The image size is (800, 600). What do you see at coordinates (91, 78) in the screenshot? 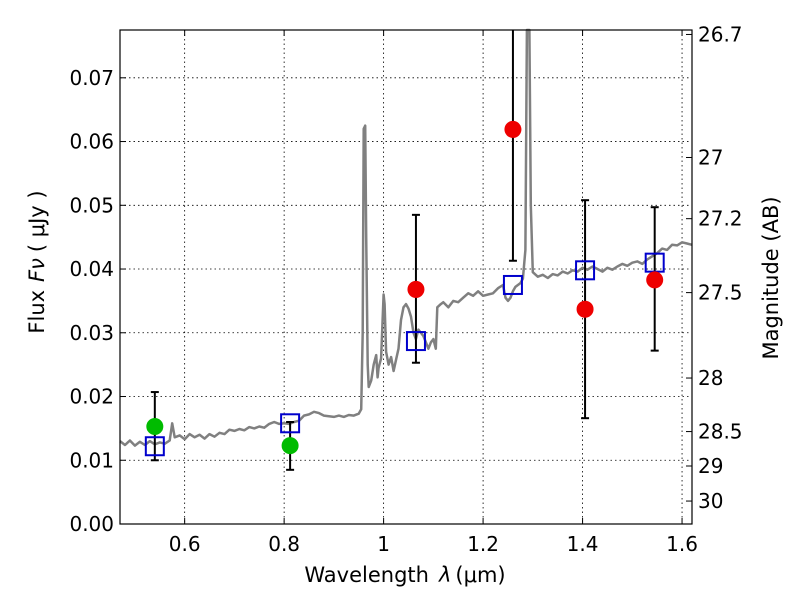
I see `y-tick-label: 0.07` at bounding box center [91, 78].